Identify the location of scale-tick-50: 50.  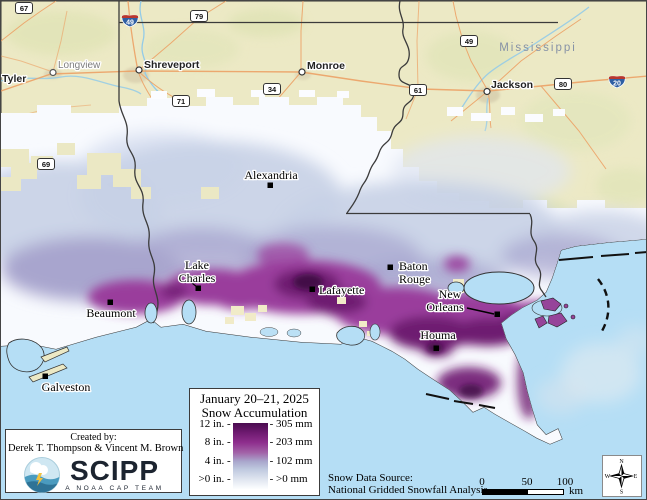
(527, 482).